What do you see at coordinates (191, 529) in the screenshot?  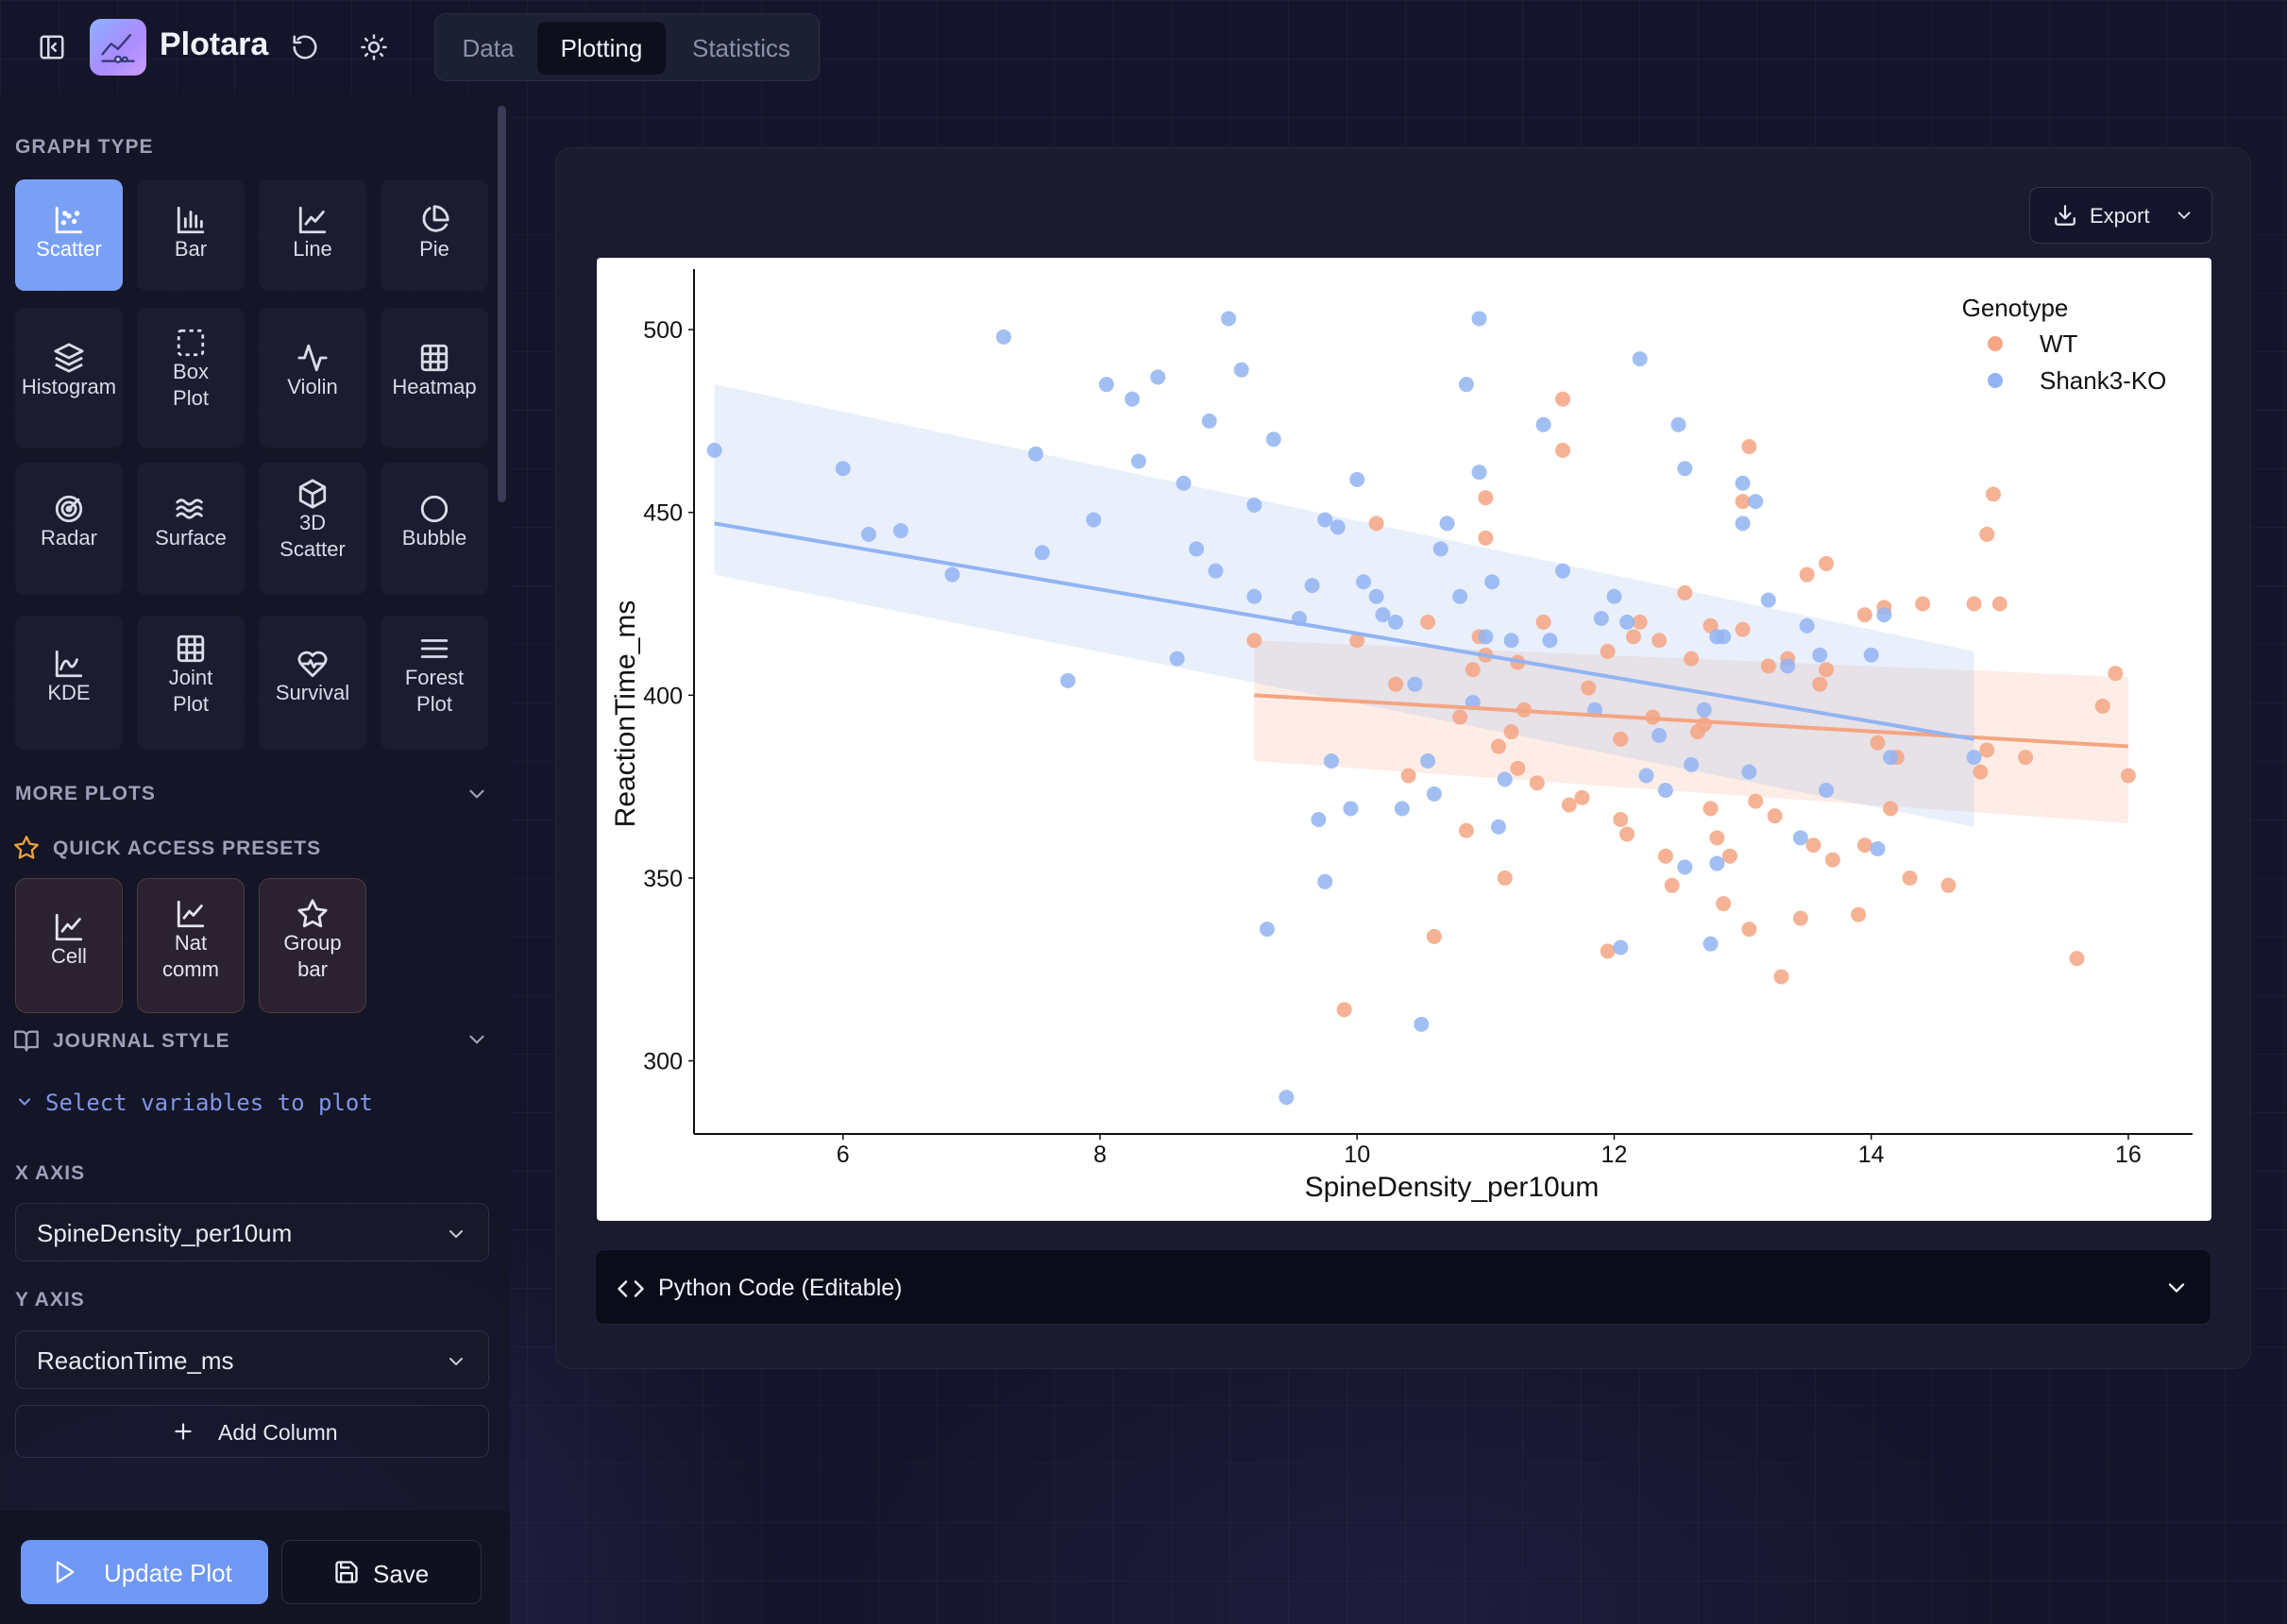 I see `graph-type-surface: Surface` at bounding box center [191, 529].